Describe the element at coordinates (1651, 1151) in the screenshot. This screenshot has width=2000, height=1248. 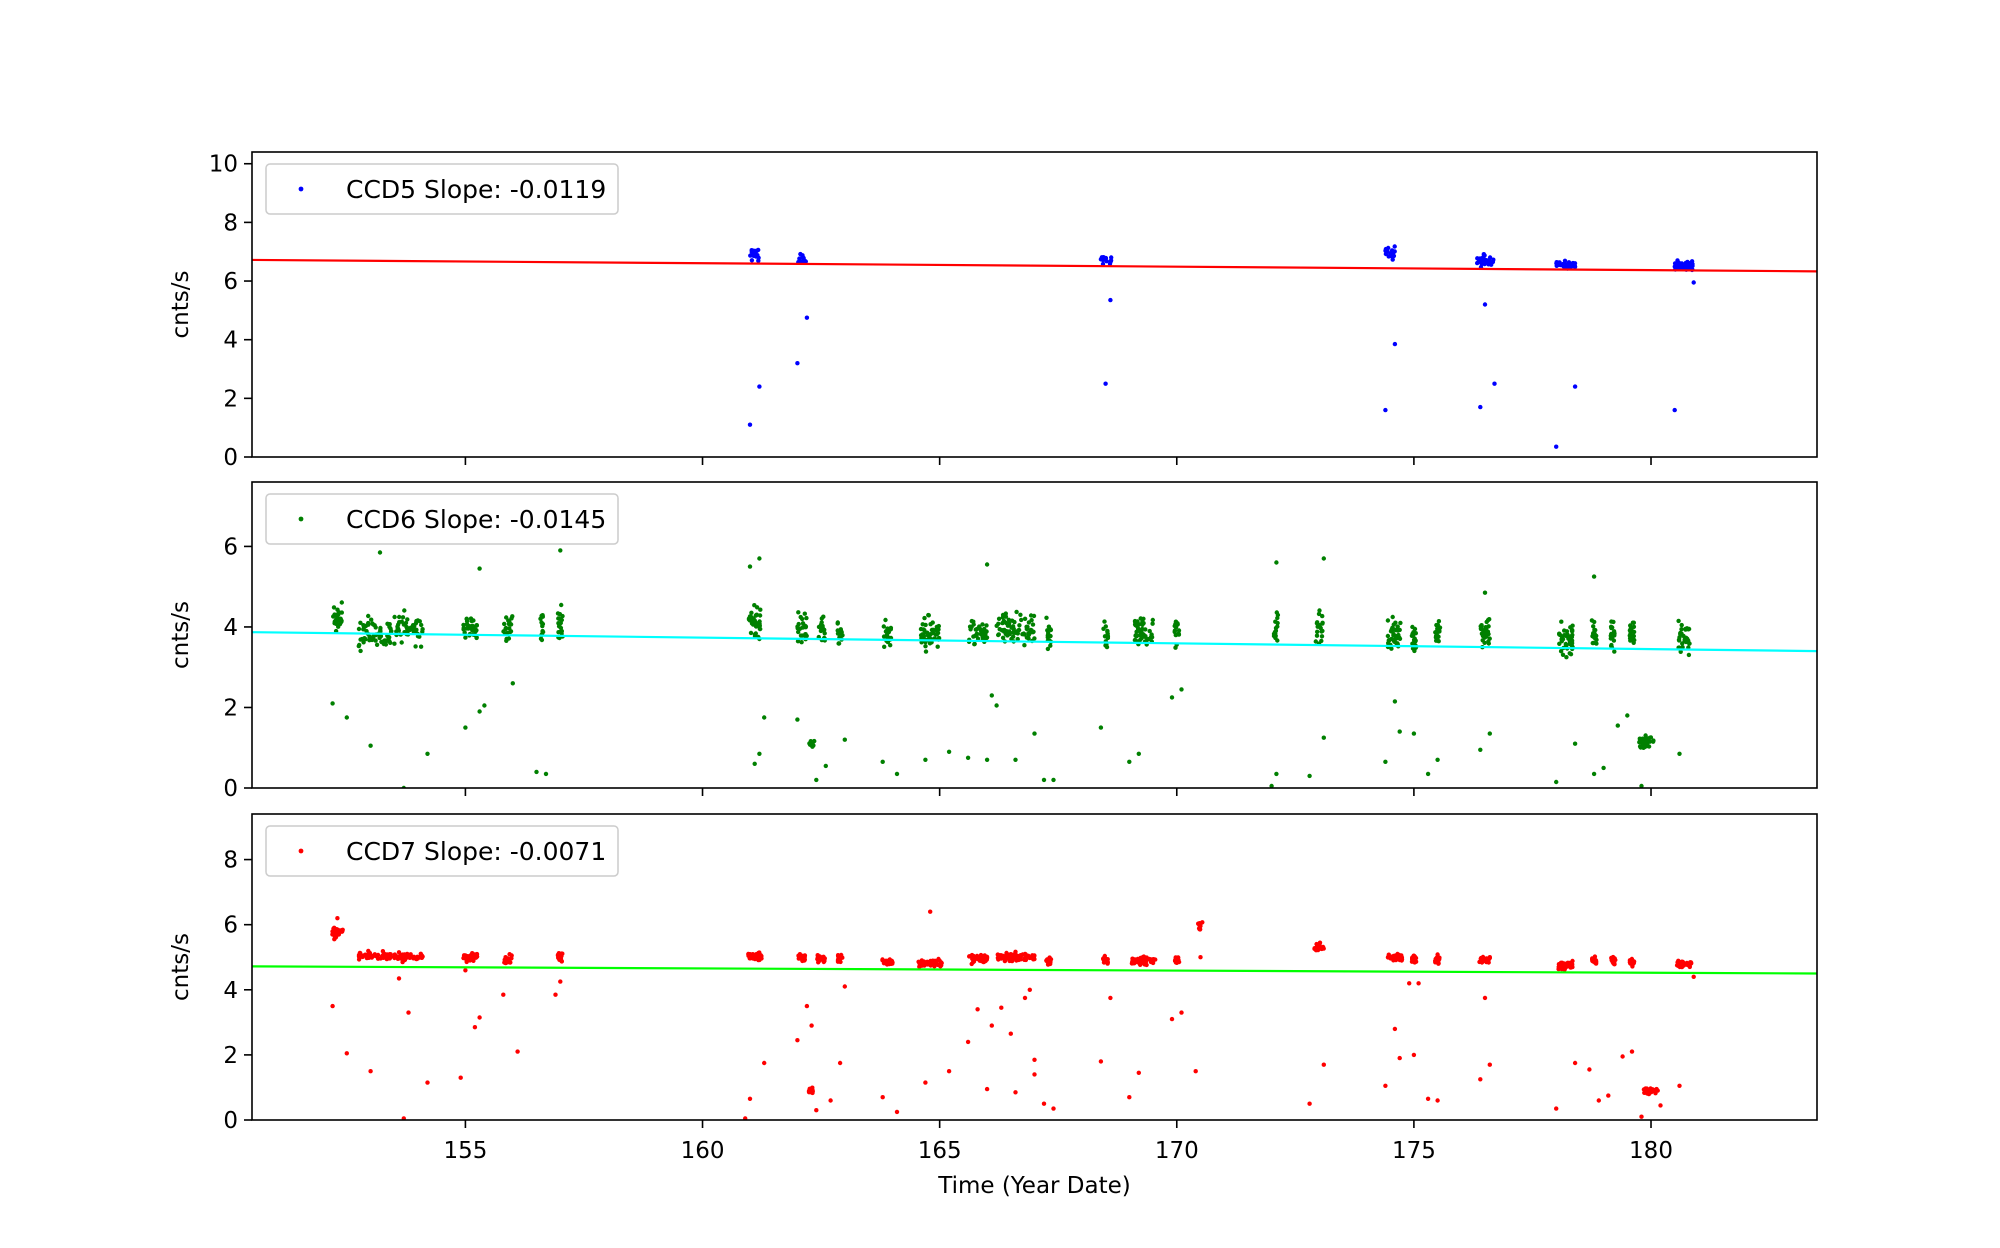
I see `x-tick-label: 180` at that location.